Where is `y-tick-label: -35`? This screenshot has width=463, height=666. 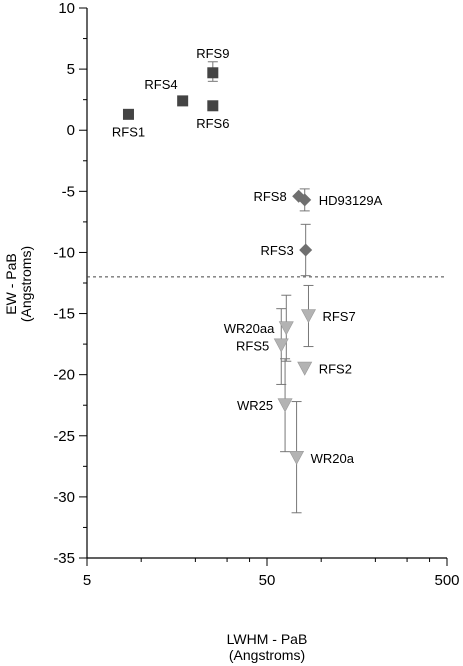
y-tick-label: -35 is located at coordinates (64, 558).